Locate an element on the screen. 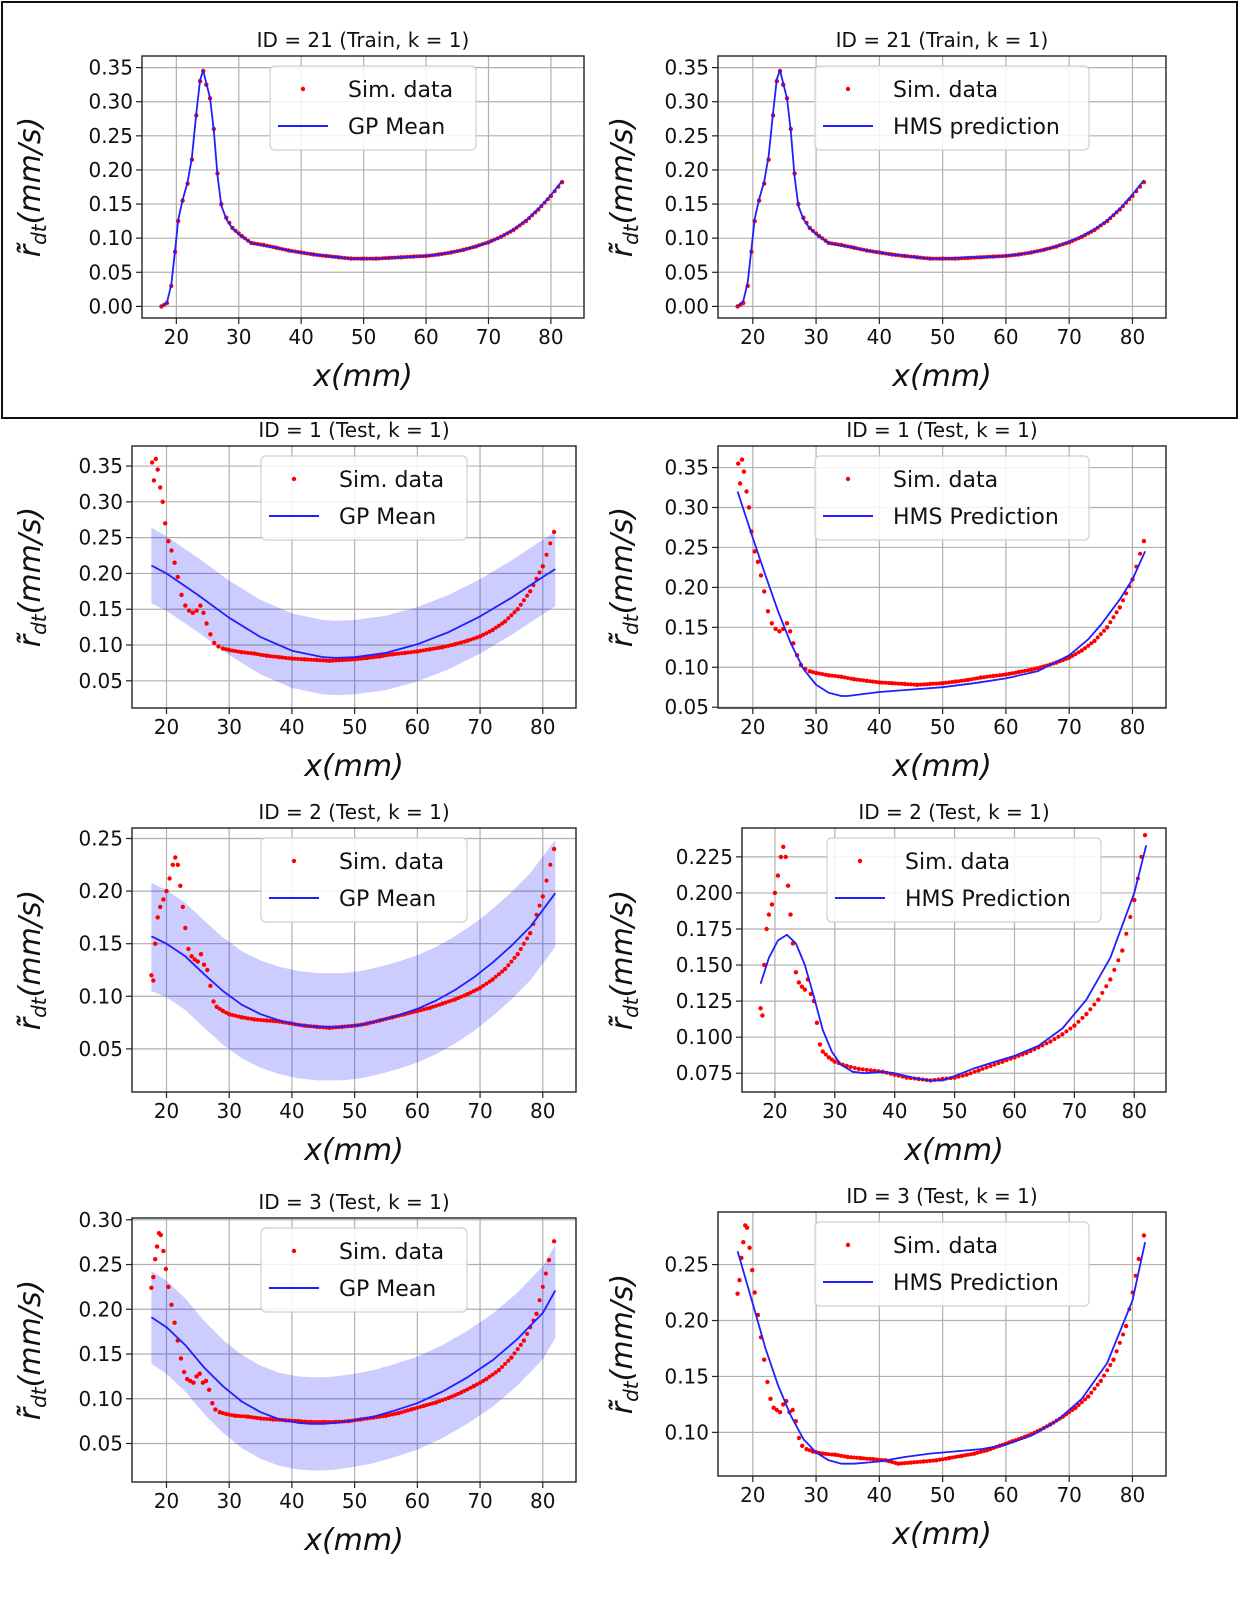 This screenshot has height=1618, width=1243. y-tick-label: 0.20 is located at coordinates (686, 1321).